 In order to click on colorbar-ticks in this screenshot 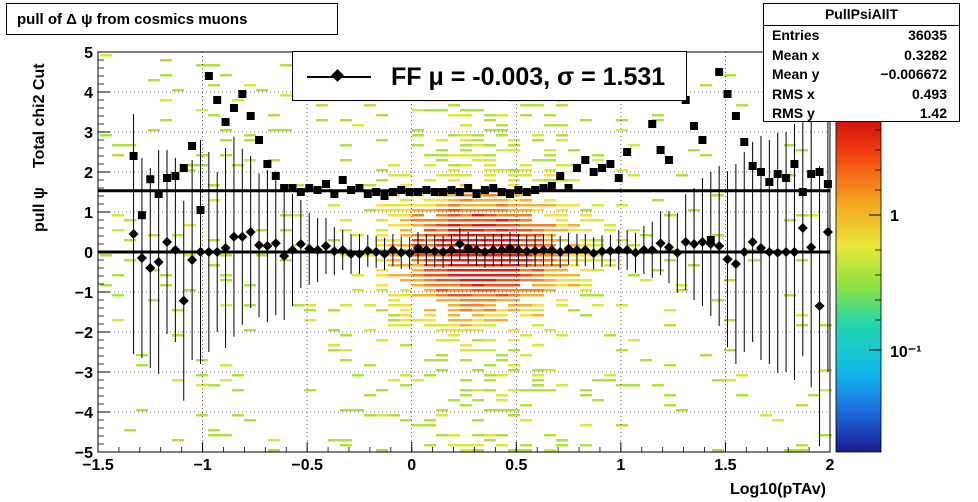, I will do `click(875, 240)`.